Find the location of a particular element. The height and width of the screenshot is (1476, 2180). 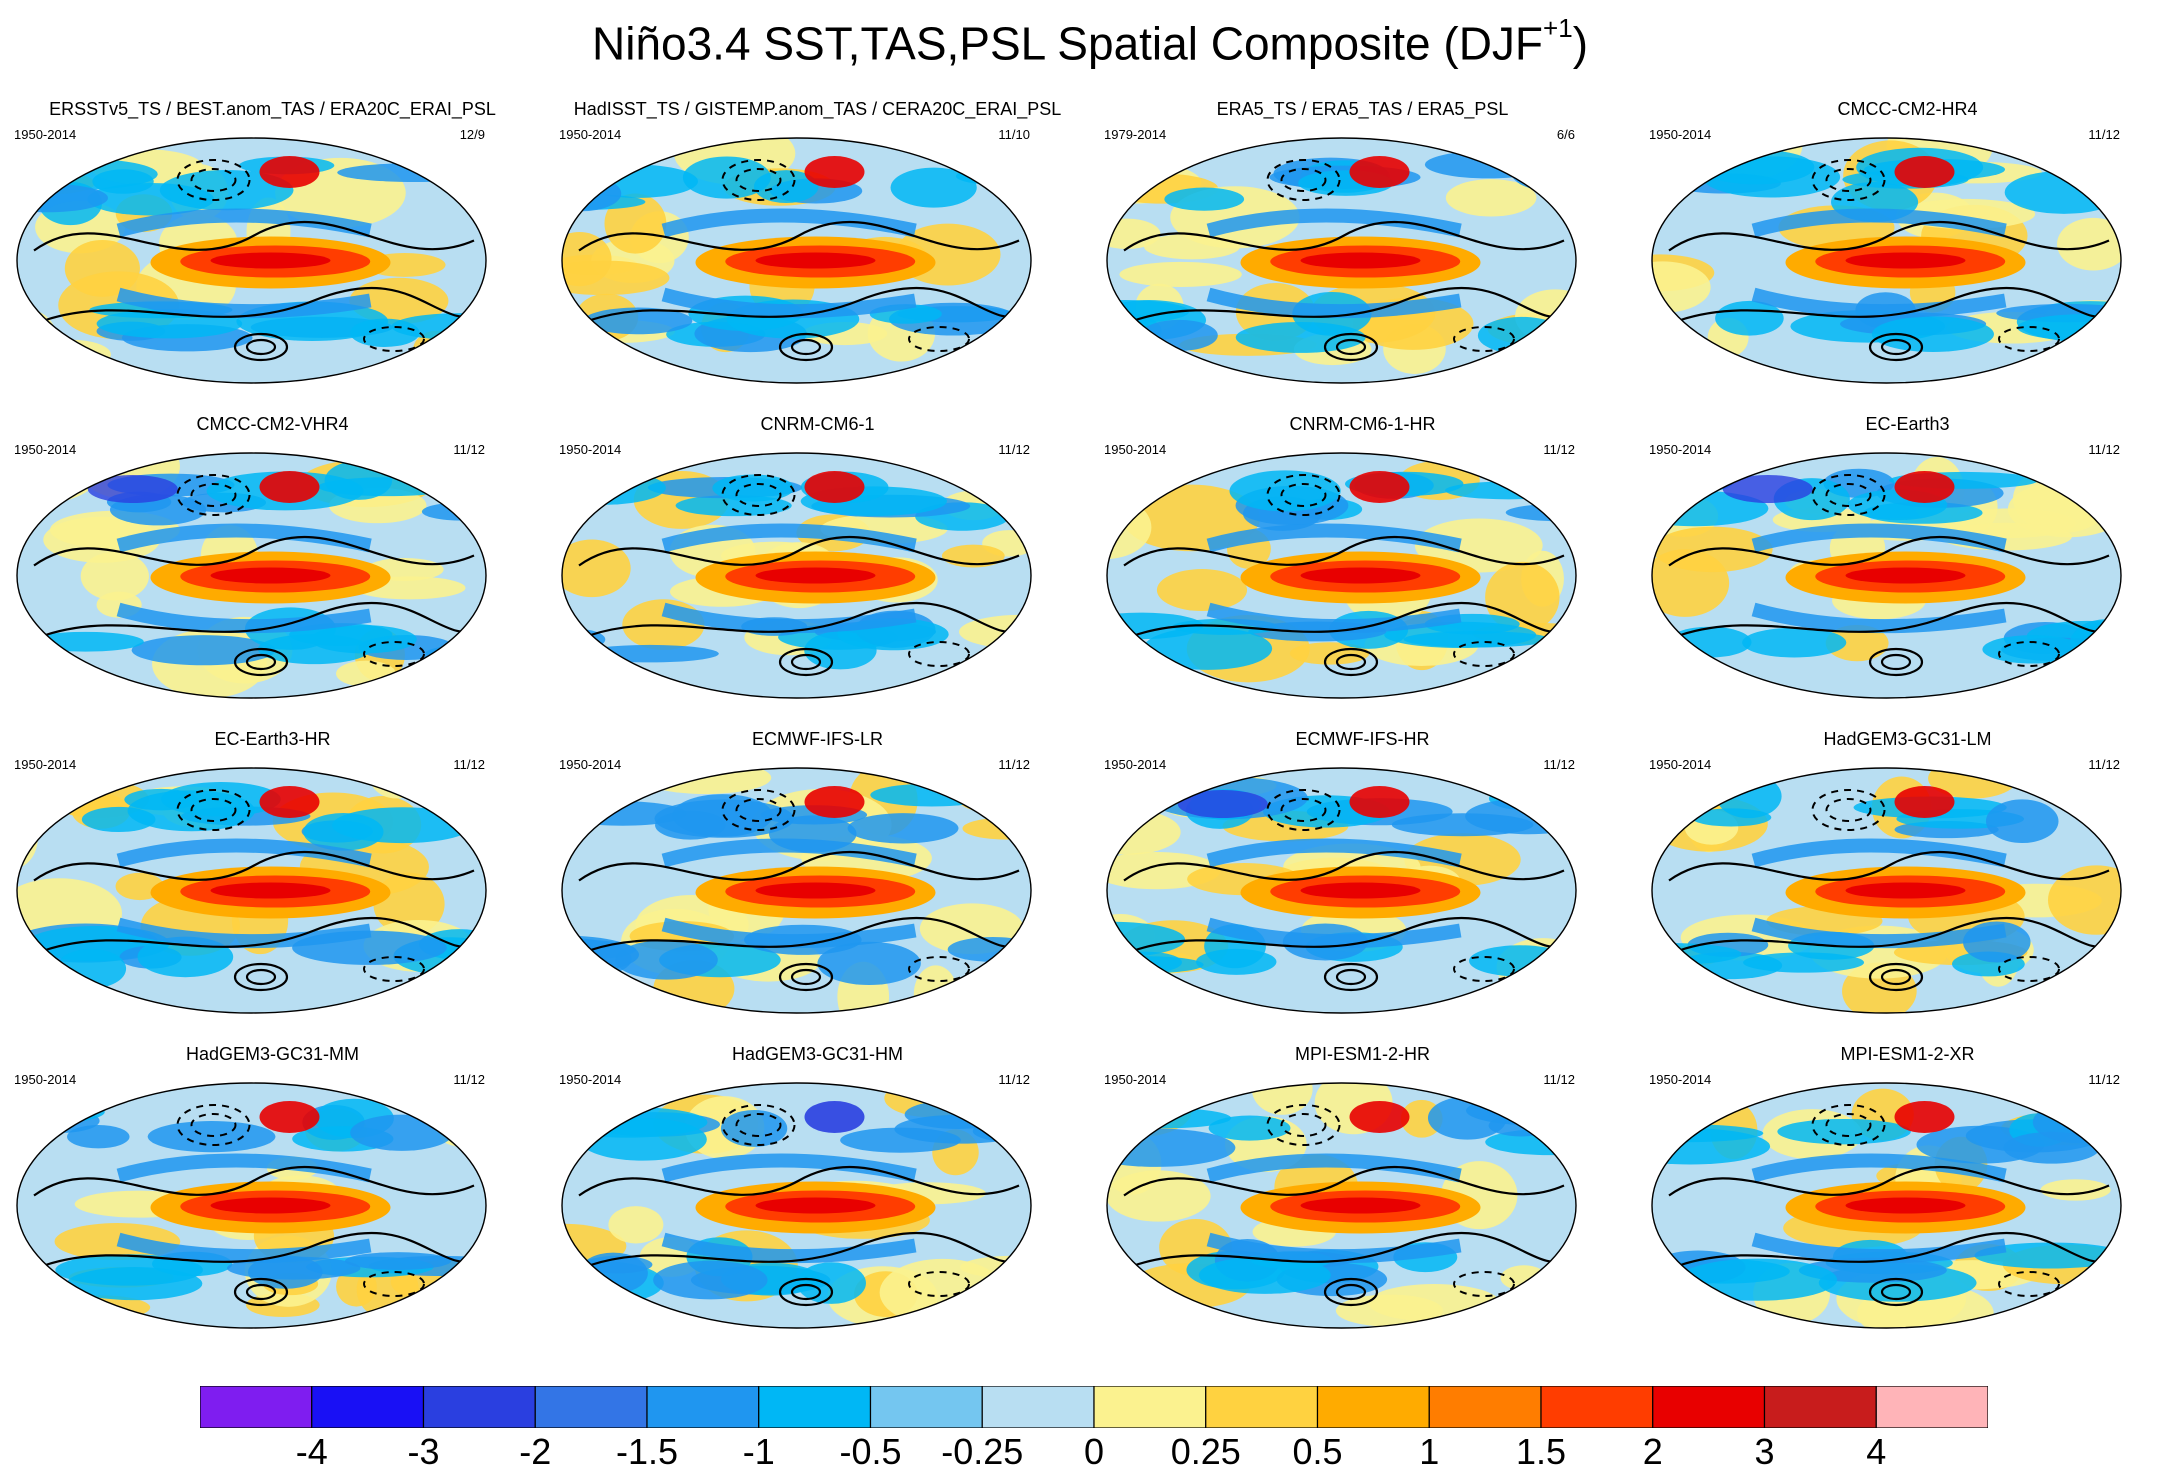

colorbar-labels: -4 -3 -2 -1.5 -1 -0.5 -0.25 0 0.25 0.5 1 1.5 2 3 4 is located at coordinates (1090, 1454).